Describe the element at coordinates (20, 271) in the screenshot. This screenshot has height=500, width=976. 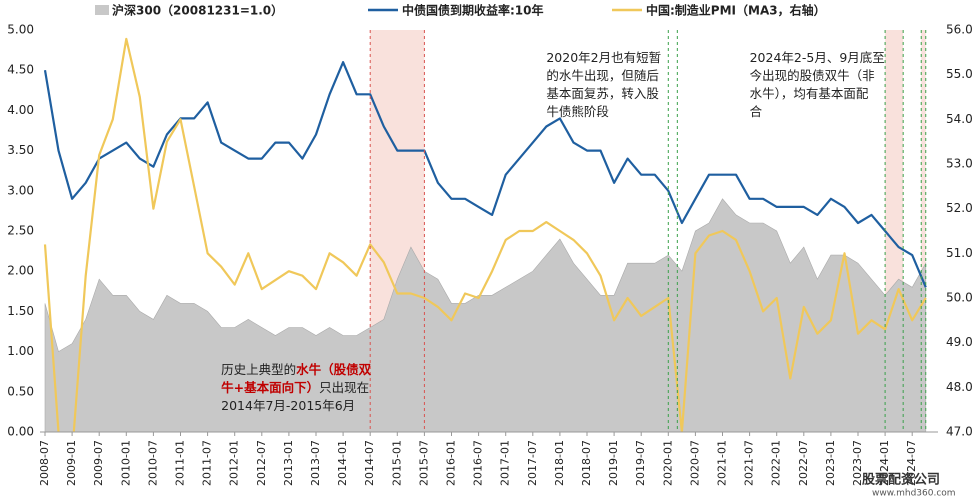
I see `y-tick-label: 2.00` at that location.